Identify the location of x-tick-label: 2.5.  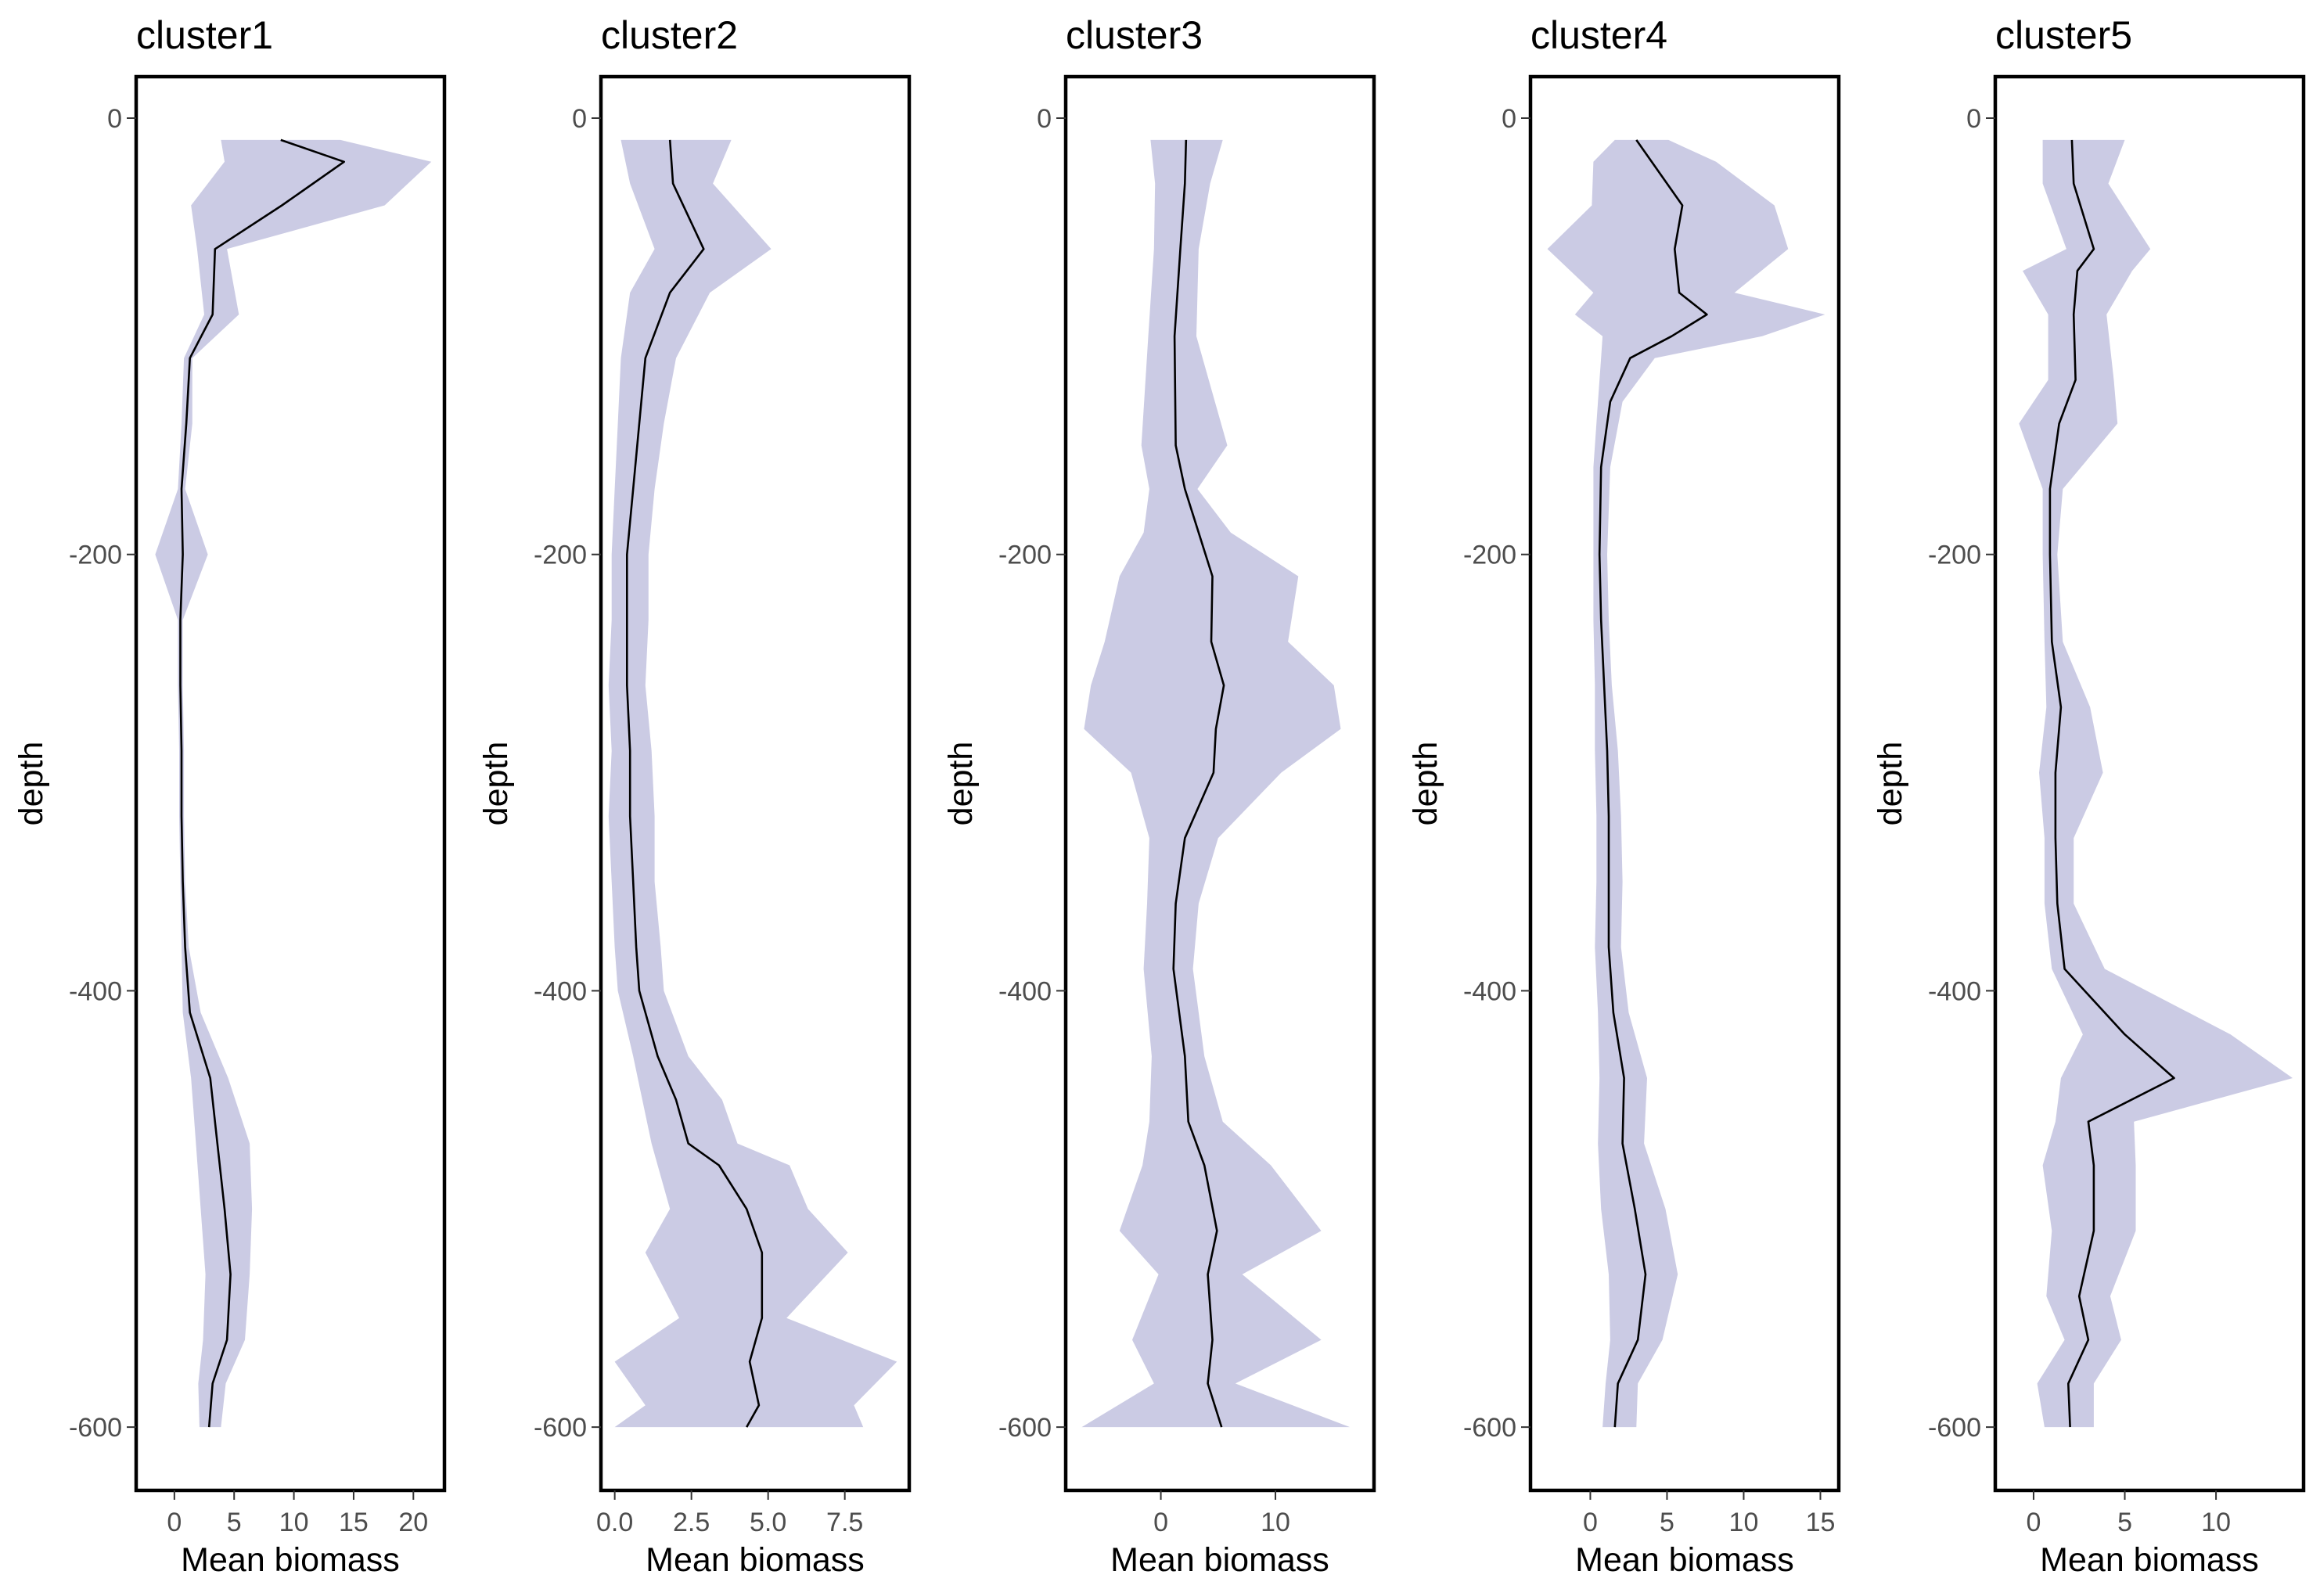
(691, 1522).